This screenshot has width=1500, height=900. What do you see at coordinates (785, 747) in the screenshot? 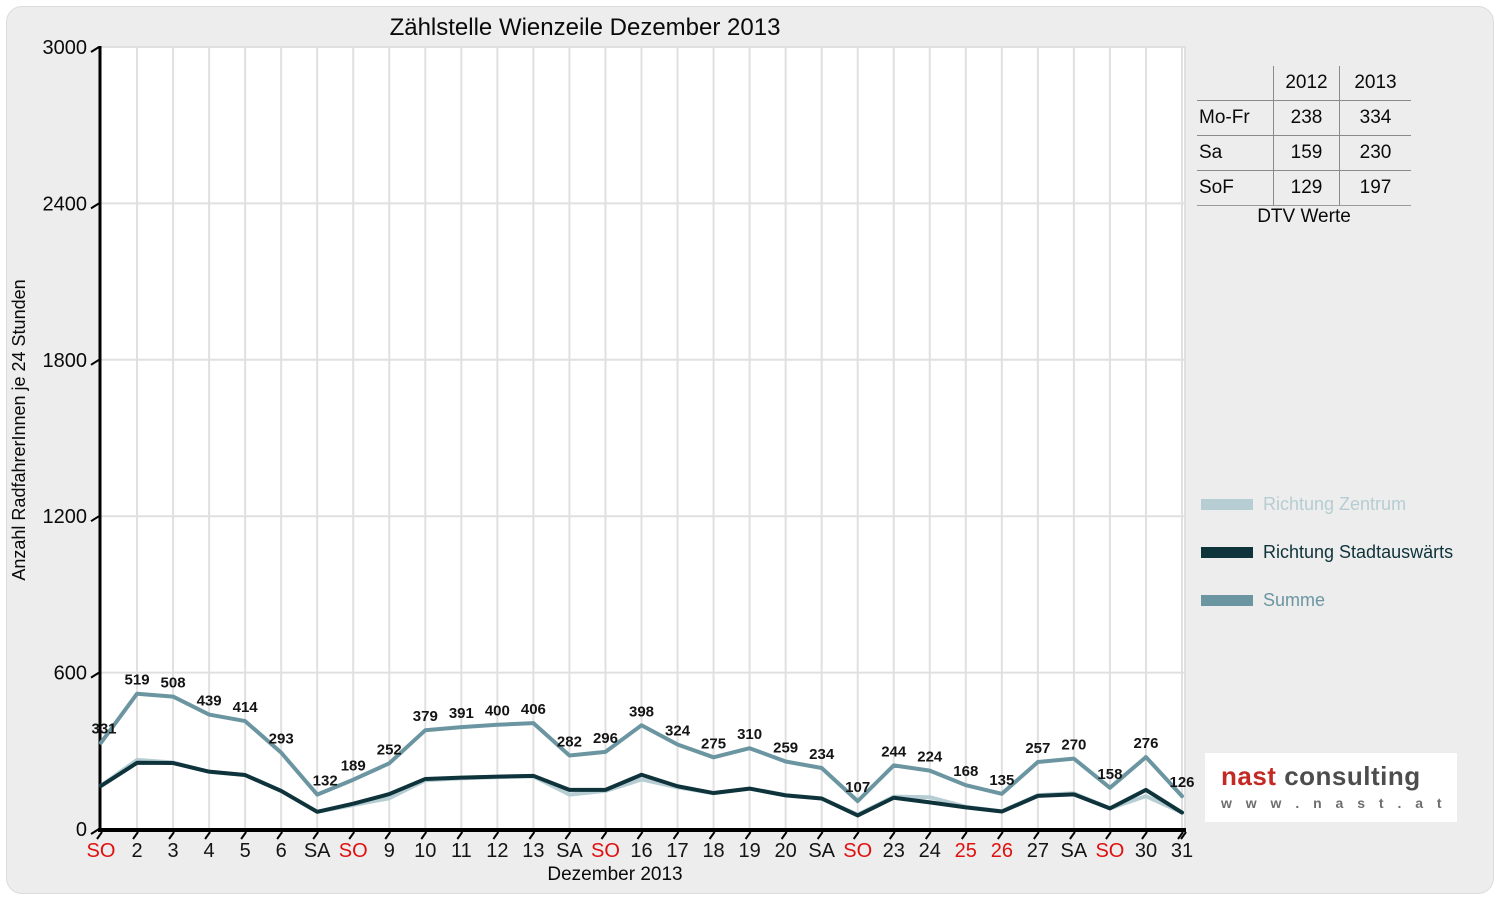
I see `value-label: 259` at bounding box center [785, 747].